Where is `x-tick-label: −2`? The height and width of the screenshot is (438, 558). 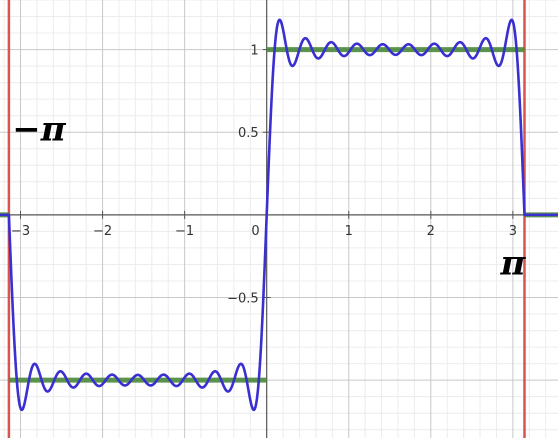 x-tick-label: −2 is located at coordinates (102, 231).